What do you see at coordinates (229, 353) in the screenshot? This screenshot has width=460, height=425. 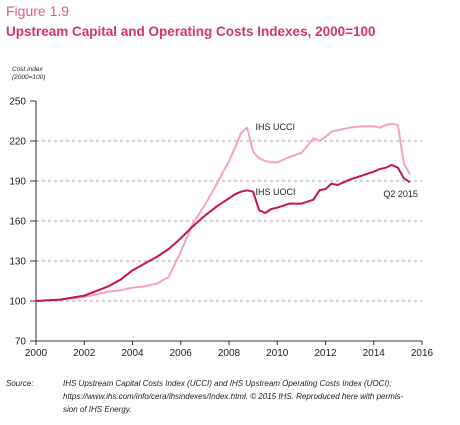 I see `x-tick-label: 2008` at bounding box center [229, 353].